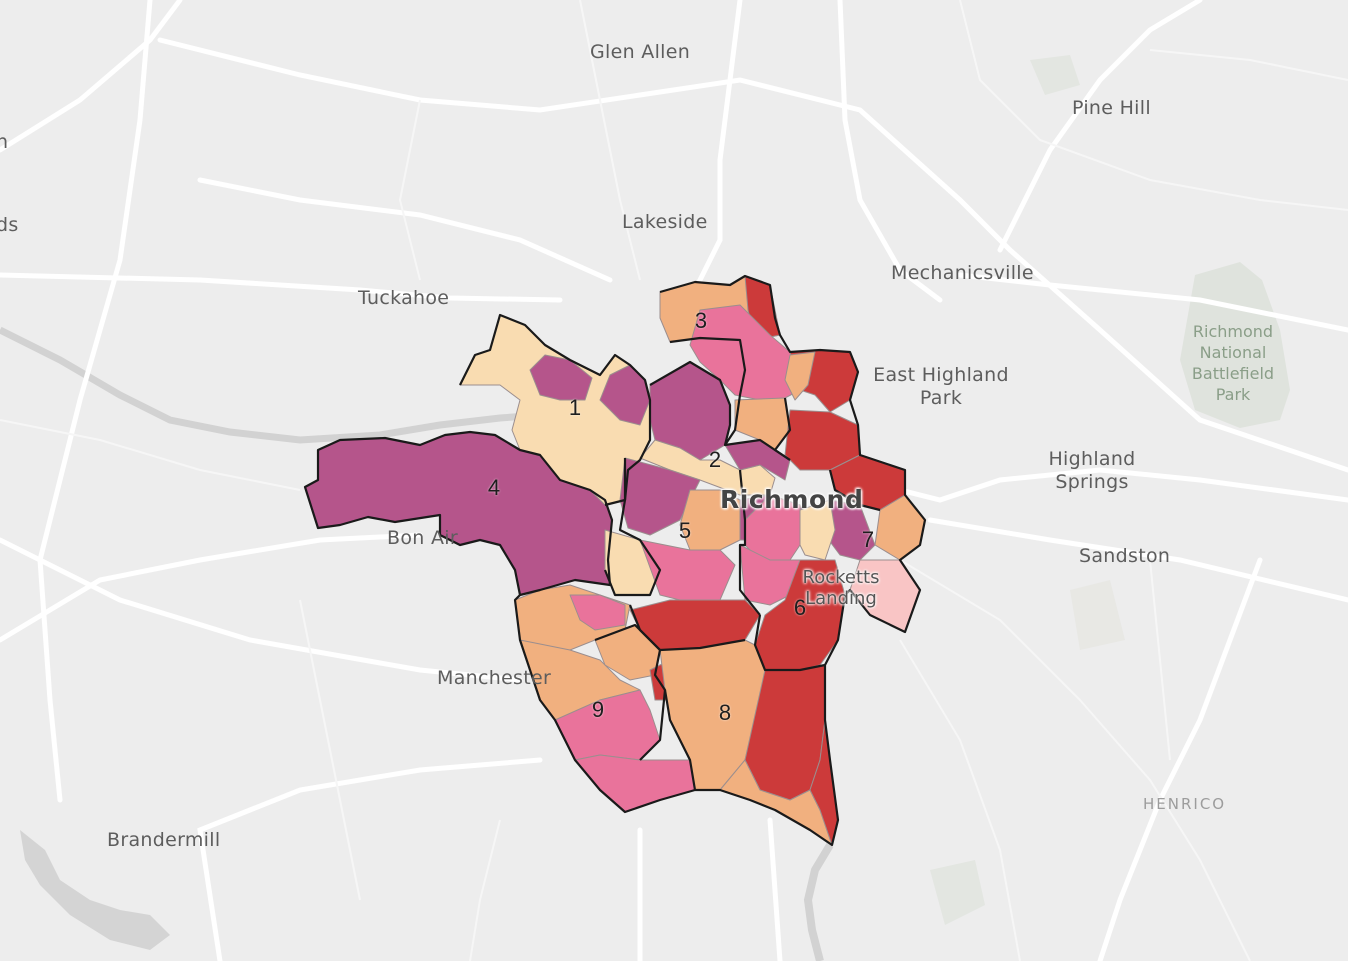 The height and width of the screenshot is (961, 1348). I want to click on place-mechanicsville: Mechanicsville, so click(962, 273).